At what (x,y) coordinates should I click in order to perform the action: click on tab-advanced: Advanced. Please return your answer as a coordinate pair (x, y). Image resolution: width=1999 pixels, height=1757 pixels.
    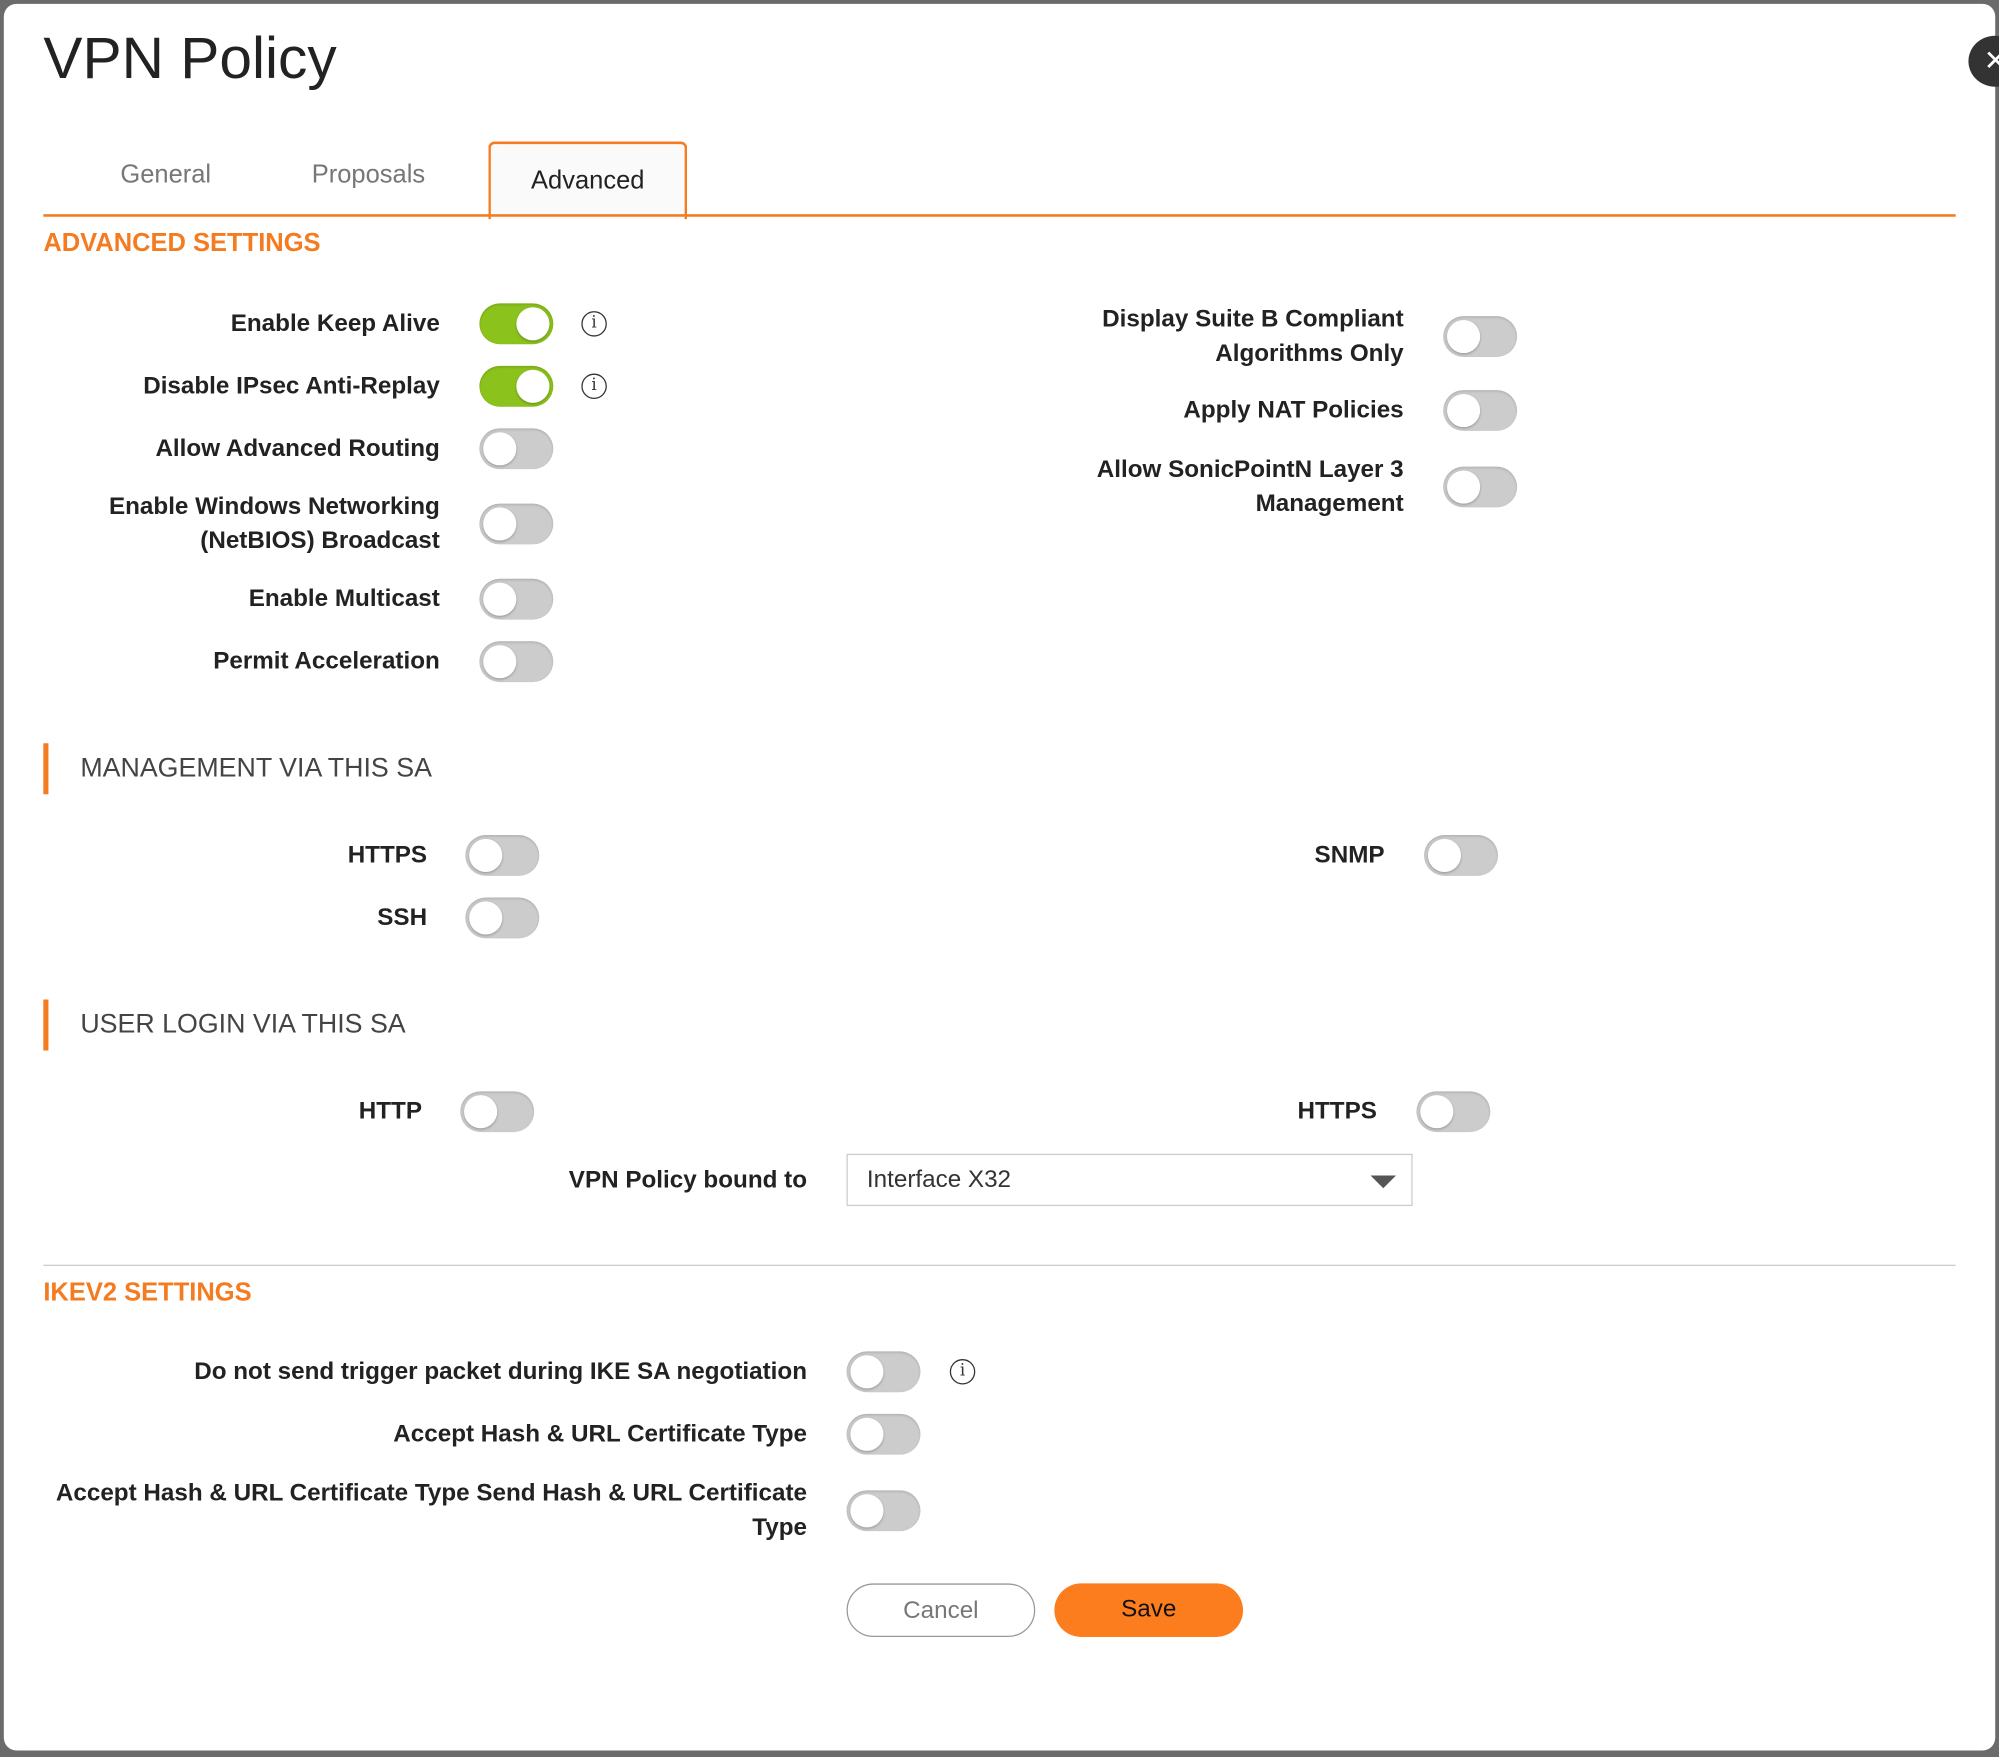
    Looking at the image, I should click on (588, 180).